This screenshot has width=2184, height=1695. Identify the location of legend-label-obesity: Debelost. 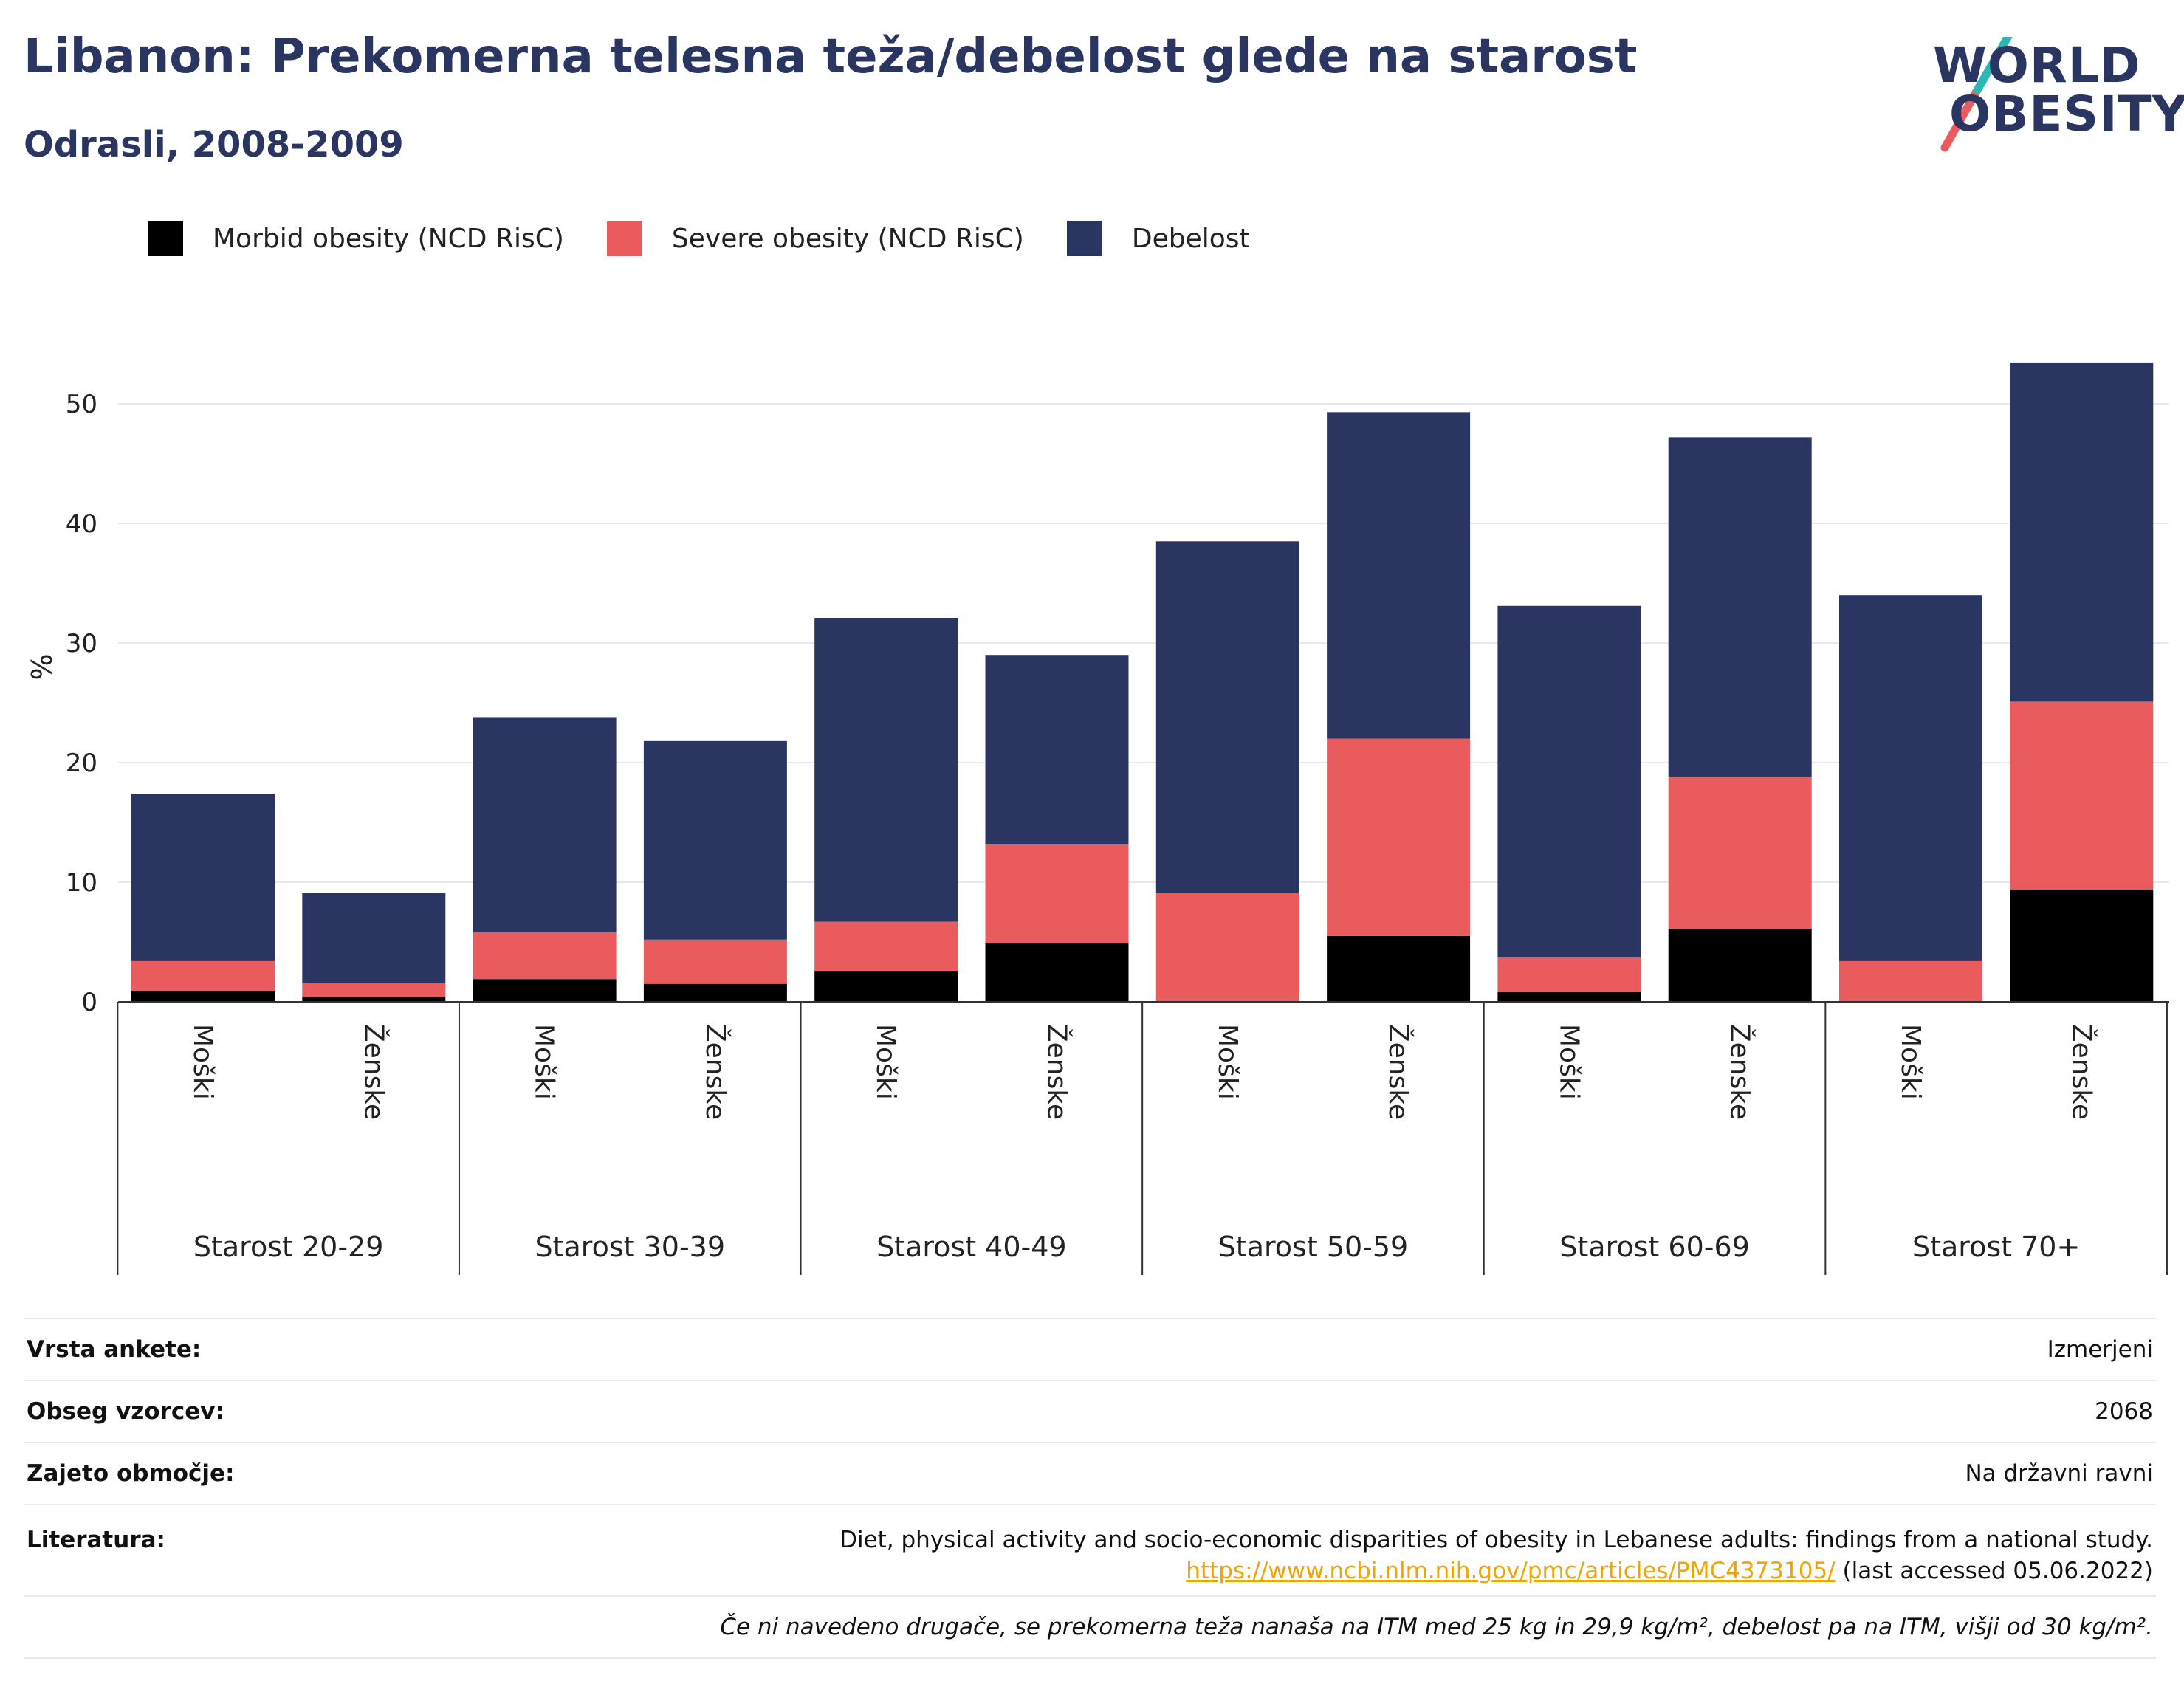
(1190, 238).